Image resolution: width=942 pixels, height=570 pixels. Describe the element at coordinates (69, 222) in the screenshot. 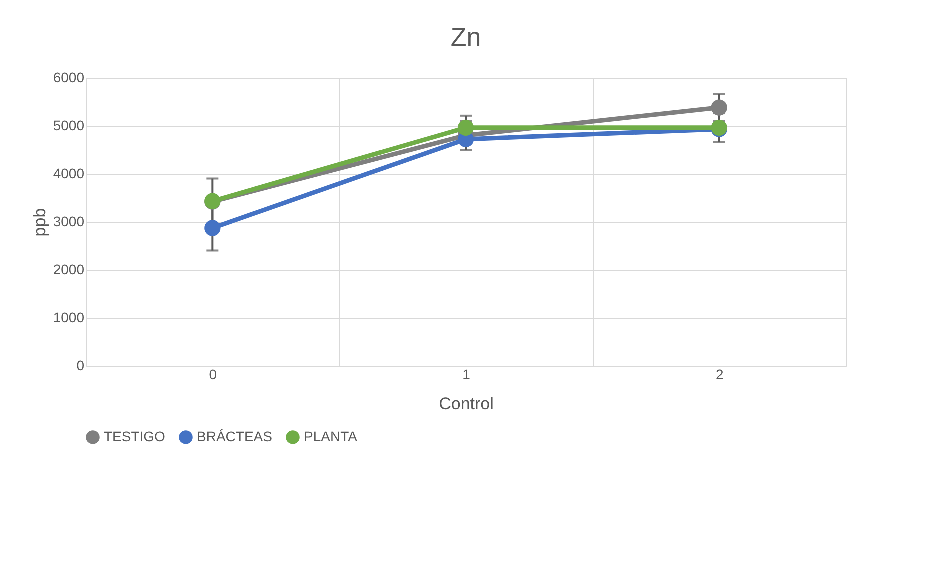

I see `y-tick-label: 3000` at that location.